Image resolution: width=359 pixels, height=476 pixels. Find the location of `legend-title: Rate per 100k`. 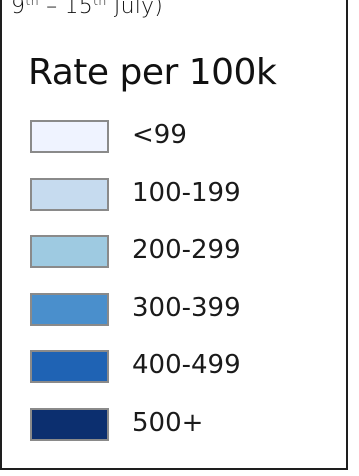

legend-title: Rate per 100k is located at coordinates (152, 72).